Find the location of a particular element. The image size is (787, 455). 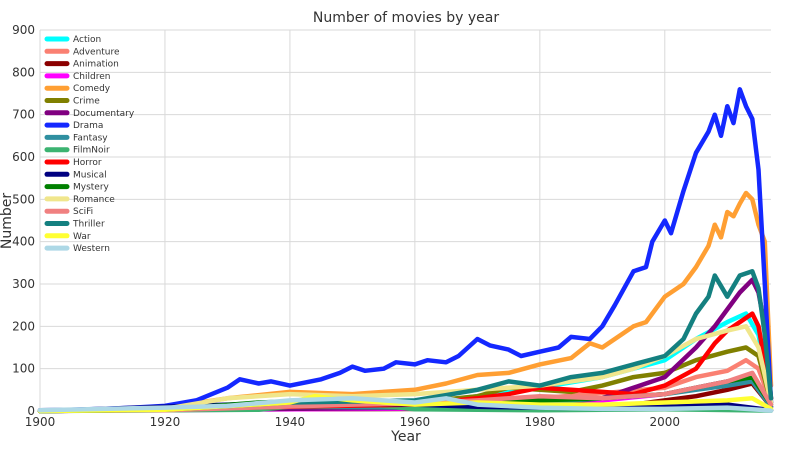

legend-label: War is located at coordinates (82, 237).